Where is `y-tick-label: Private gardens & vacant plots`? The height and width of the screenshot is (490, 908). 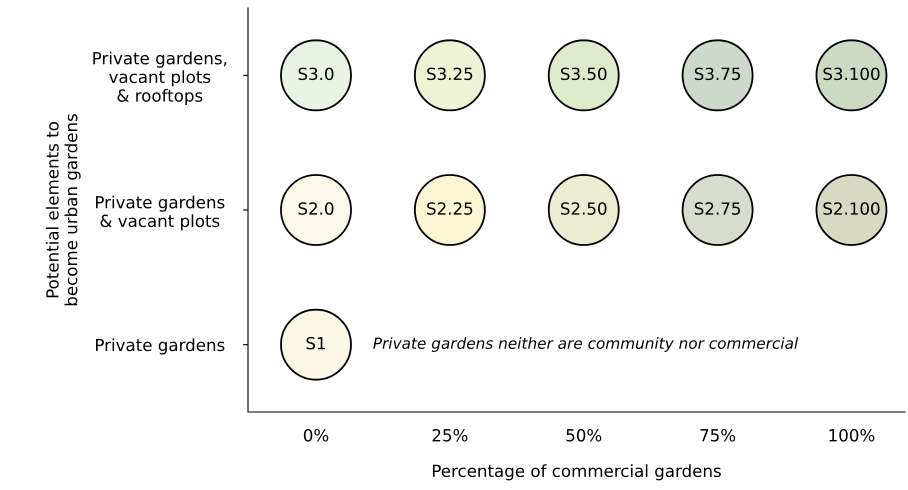 y-tick-label: Private gardens & vacant plots is located at coordinates (160, 213).